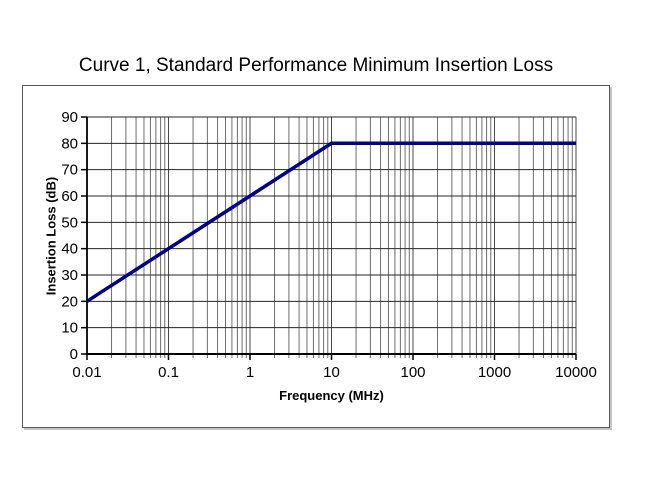  What do you see at coordinates (412, 372) in the screenshot?
I see `x-tick-label: 100` at bounding box center [412, 372].